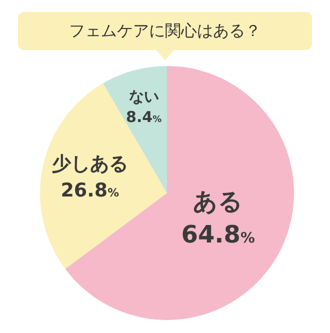 The height and width of the screenshot is (333, 330). I want to click on slice-label: ある, so click(218, 201).